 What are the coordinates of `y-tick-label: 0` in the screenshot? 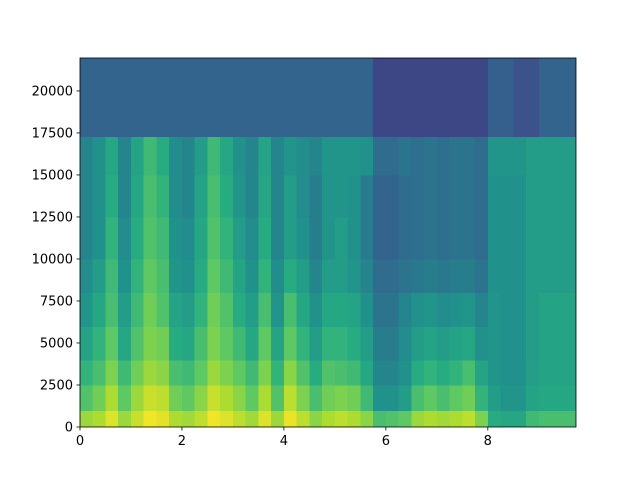 It's located at (69, 428).